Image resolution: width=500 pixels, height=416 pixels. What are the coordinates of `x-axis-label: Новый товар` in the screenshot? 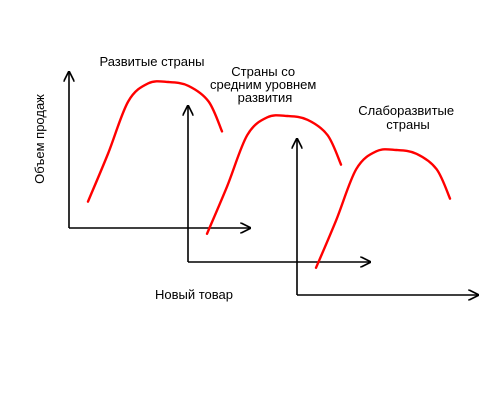 It's located at (194, 294).